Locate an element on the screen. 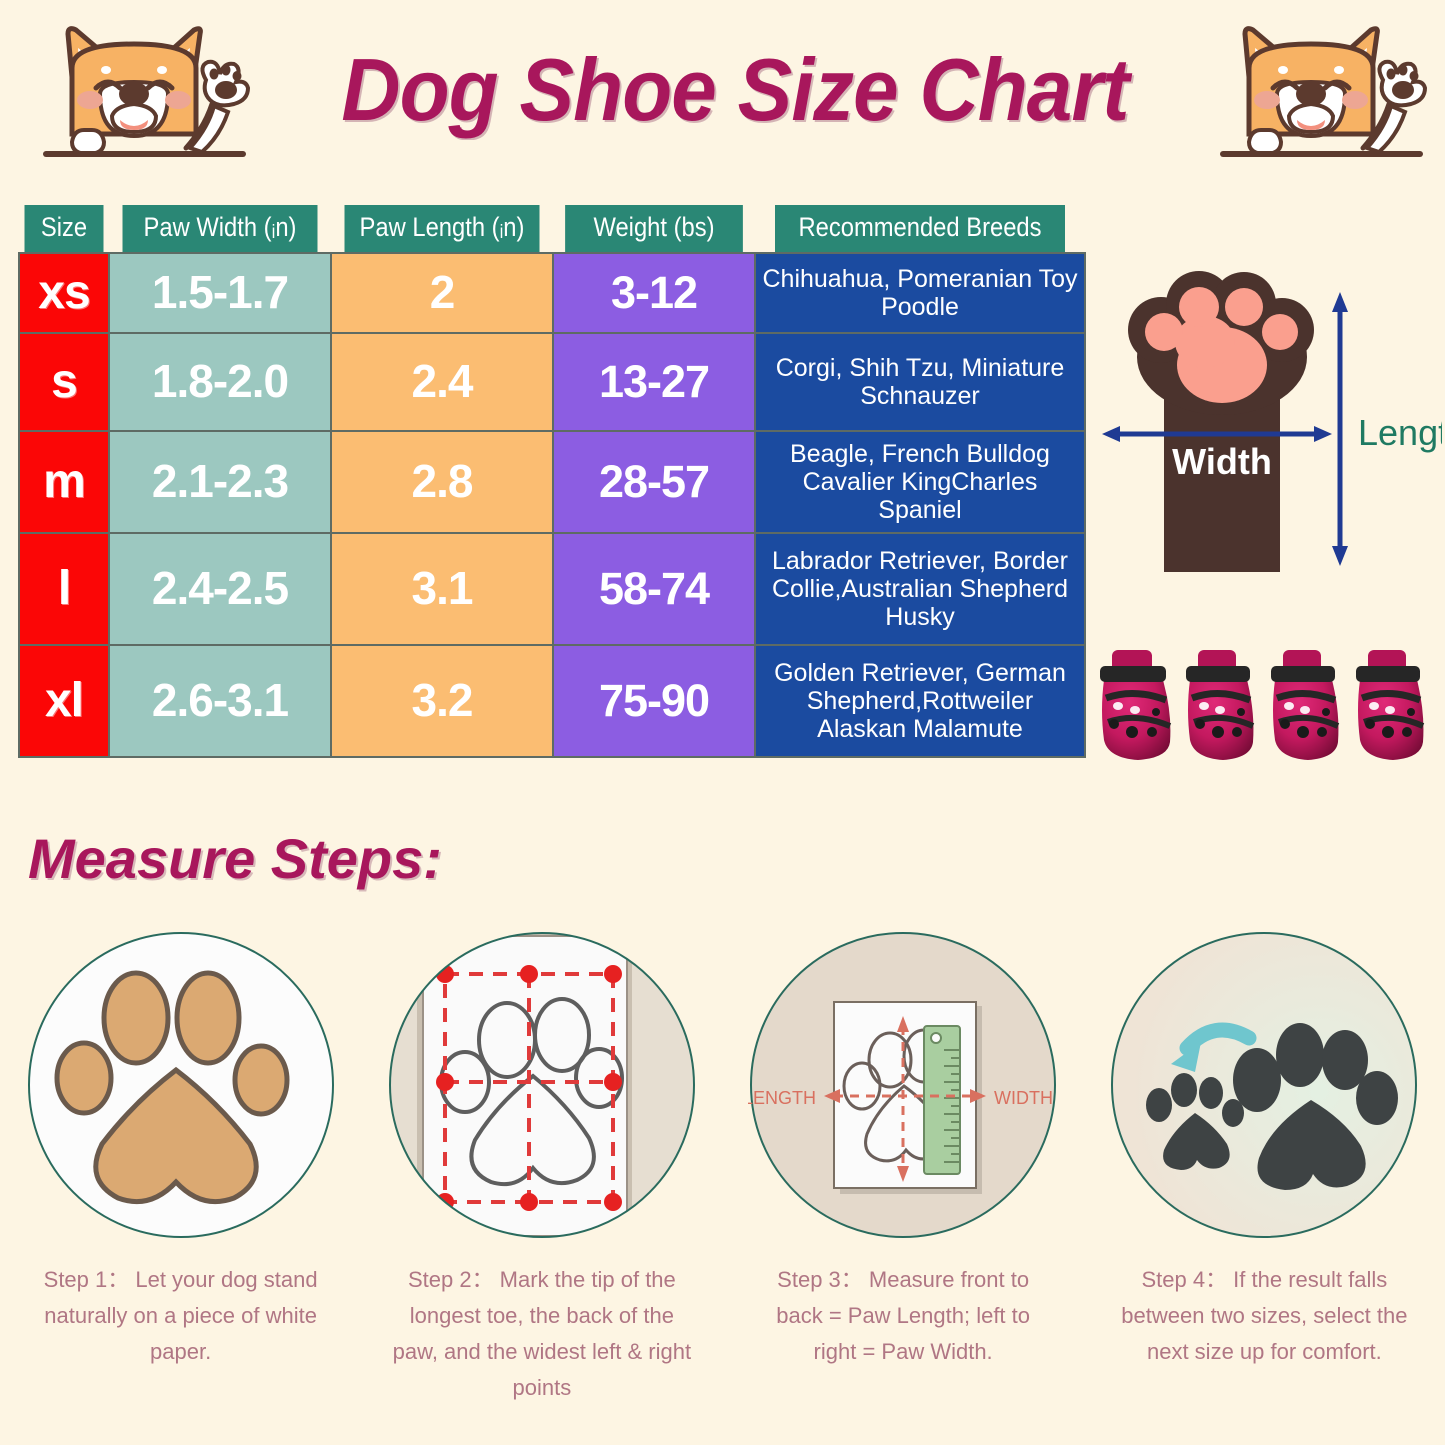 The image size is (1445, 1445). cell-size: xs is located at coordinates (64, 293).